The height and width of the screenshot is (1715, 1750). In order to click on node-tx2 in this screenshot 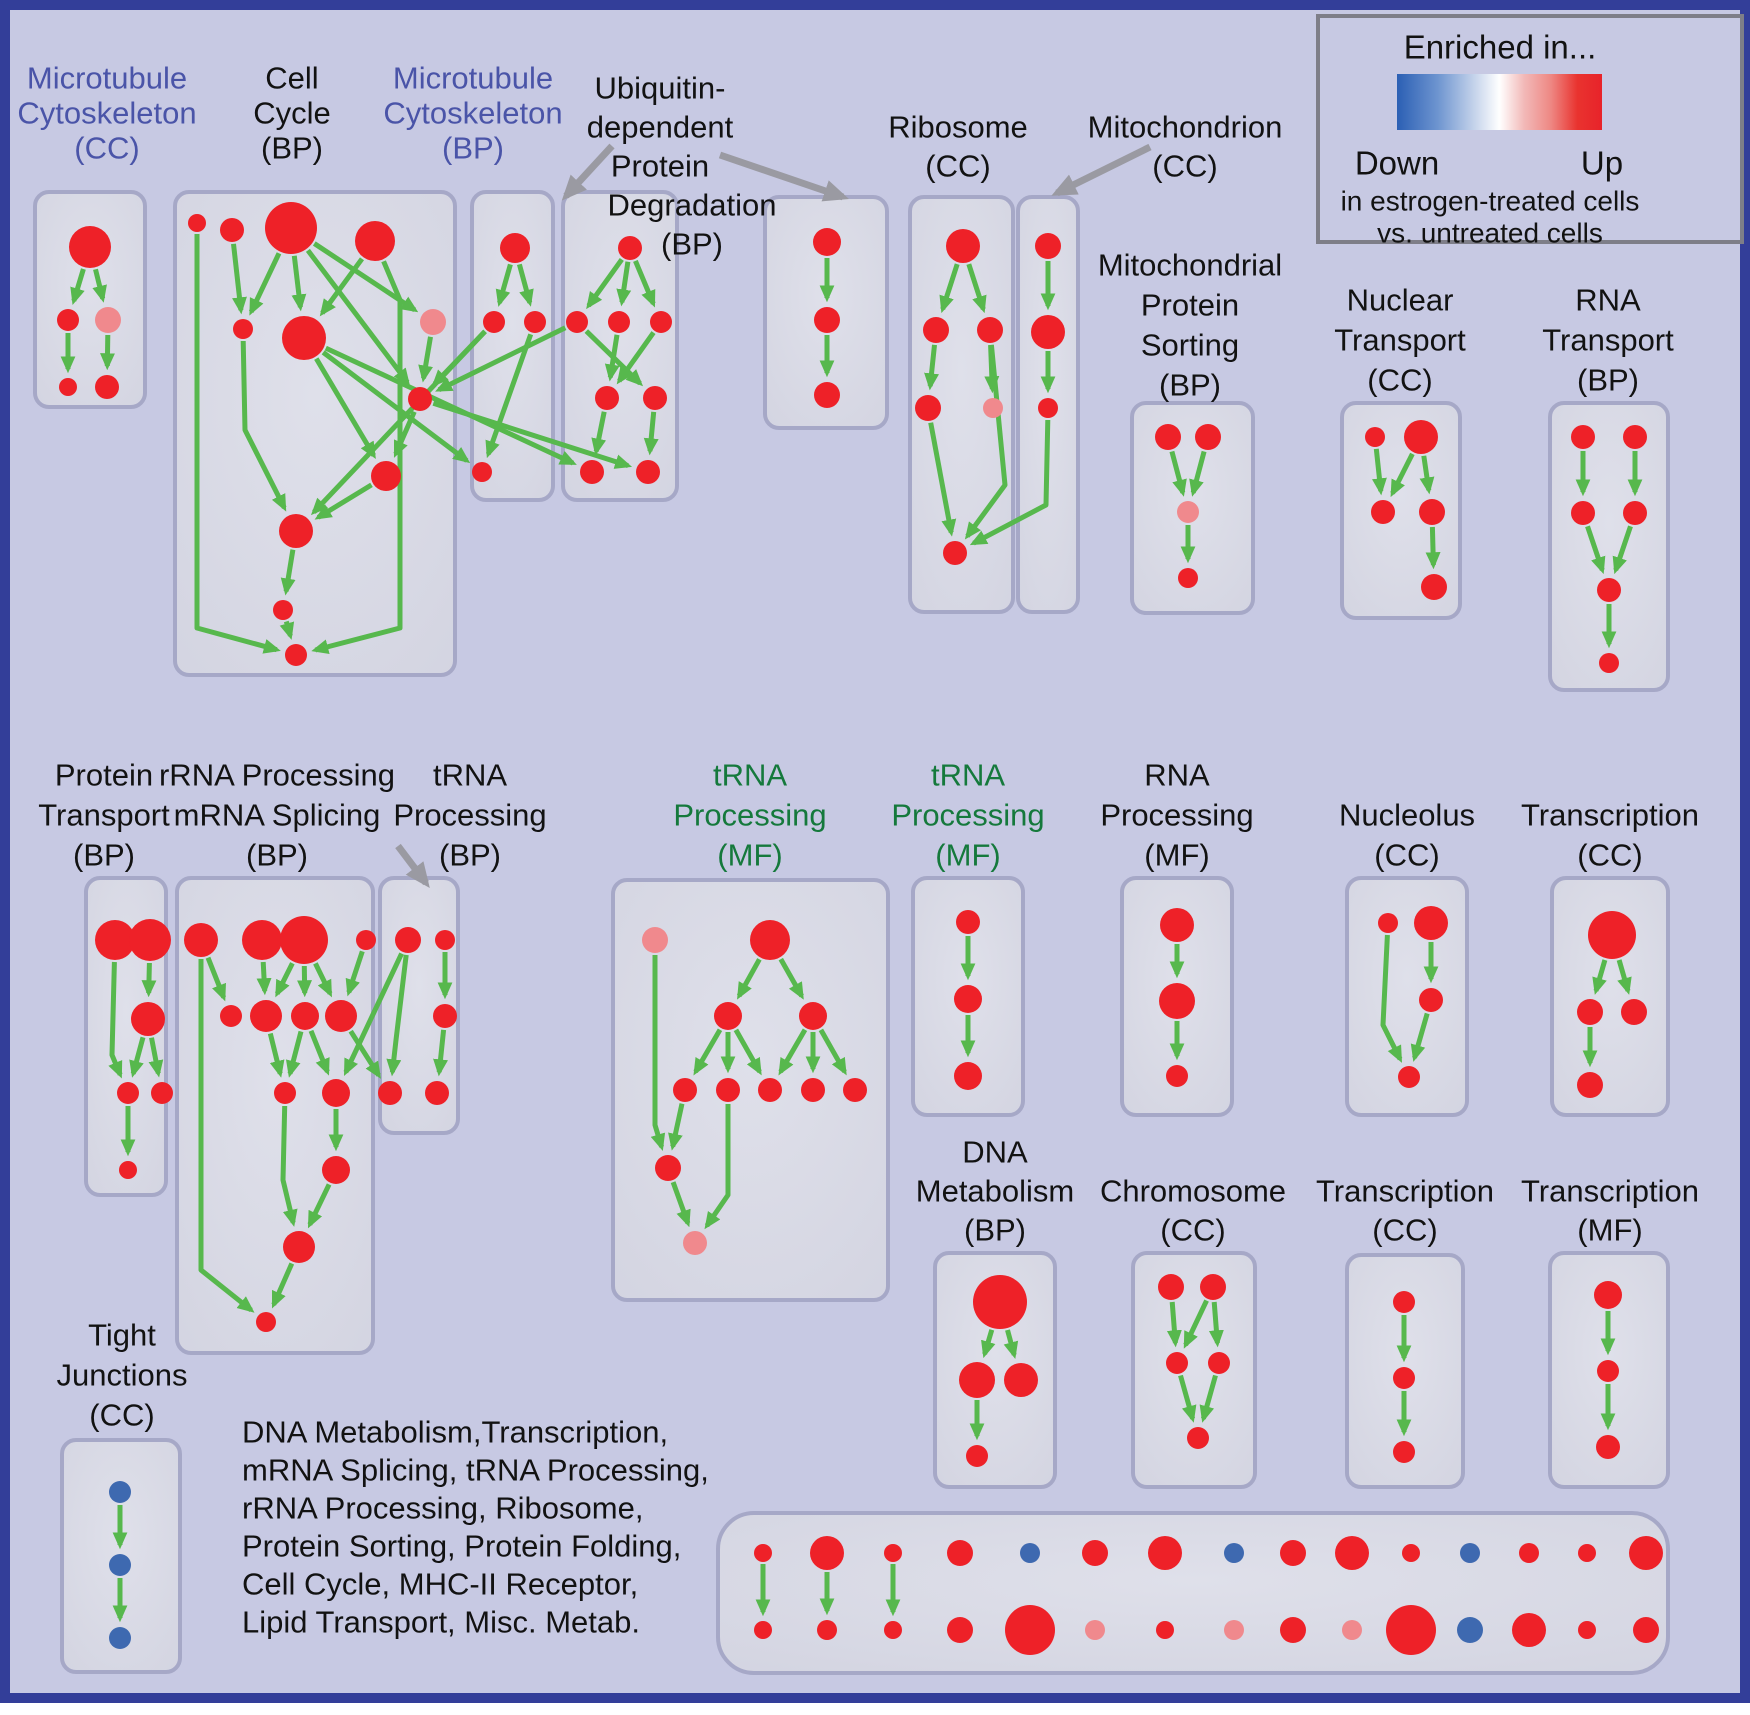, I will do `click(1590, 1012)`.